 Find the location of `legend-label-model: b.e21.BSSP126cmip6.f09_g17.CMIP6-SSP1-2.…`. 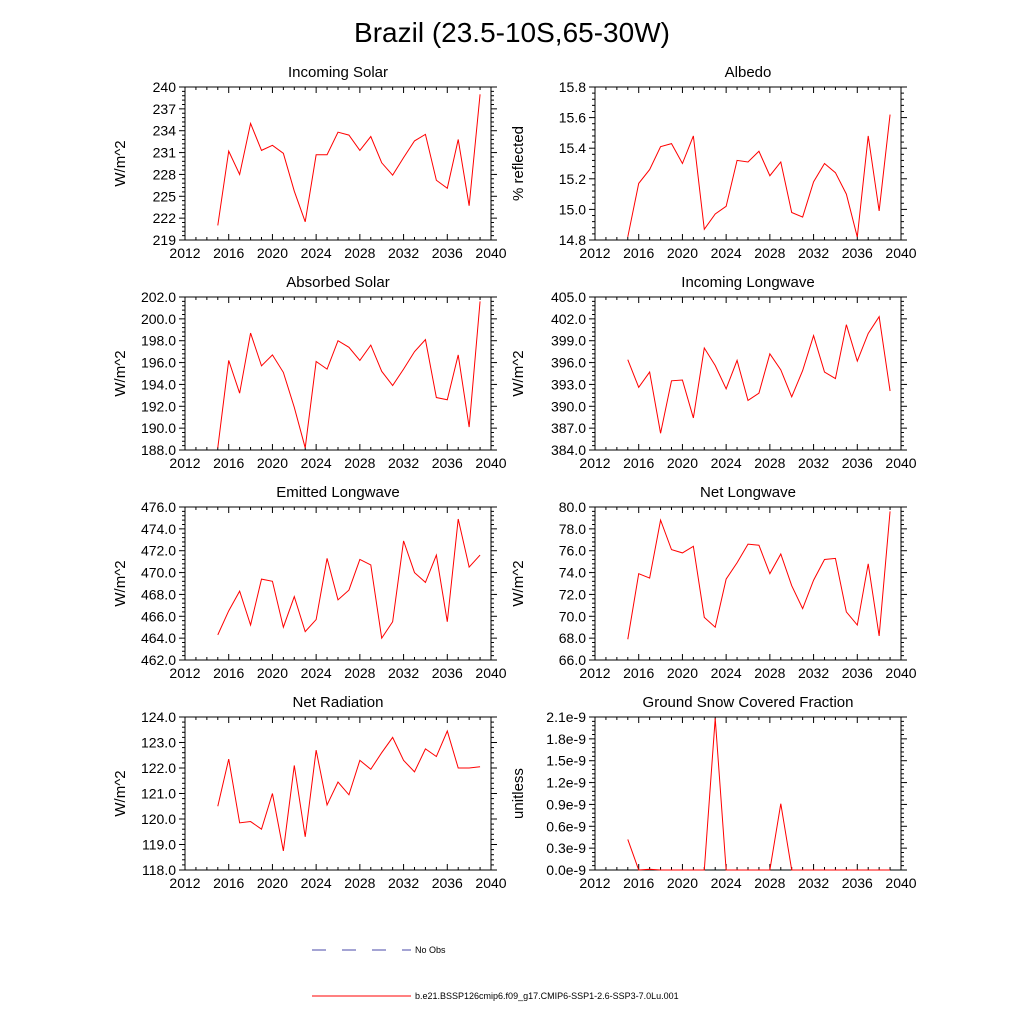

legend-label-model: b.e21.BSSP126cmip6.f09_g17.CMIP6-SSP1-2.… is located at coordinates (547, 996).